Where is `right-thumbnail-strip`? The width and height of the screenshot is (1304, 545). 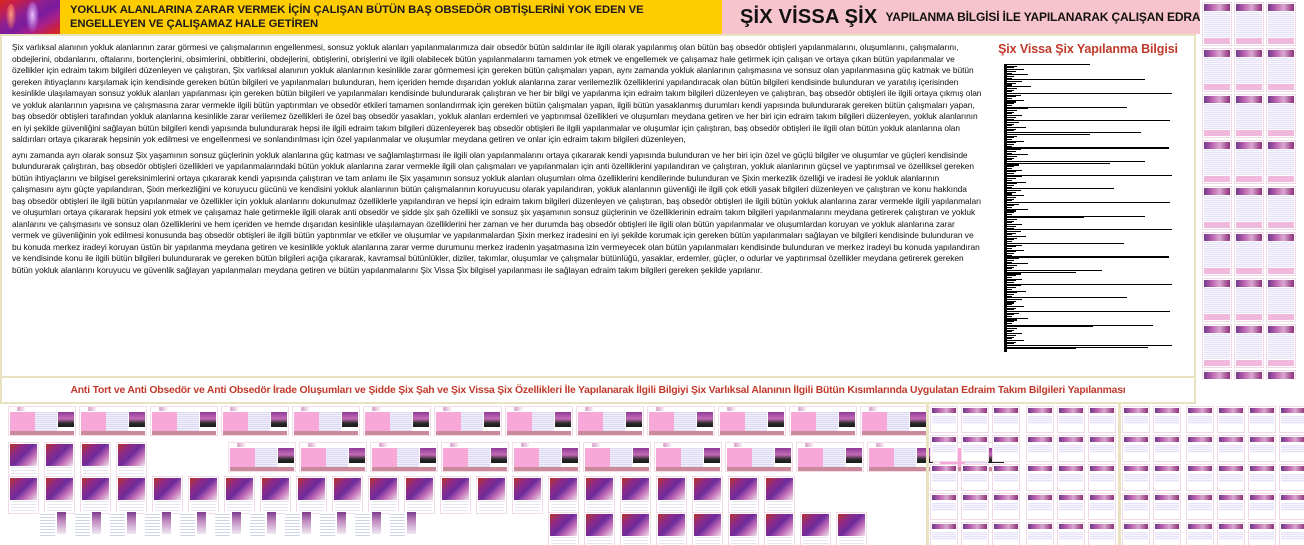 right-thumbnail-strip is located at coordinates (1252, 190).